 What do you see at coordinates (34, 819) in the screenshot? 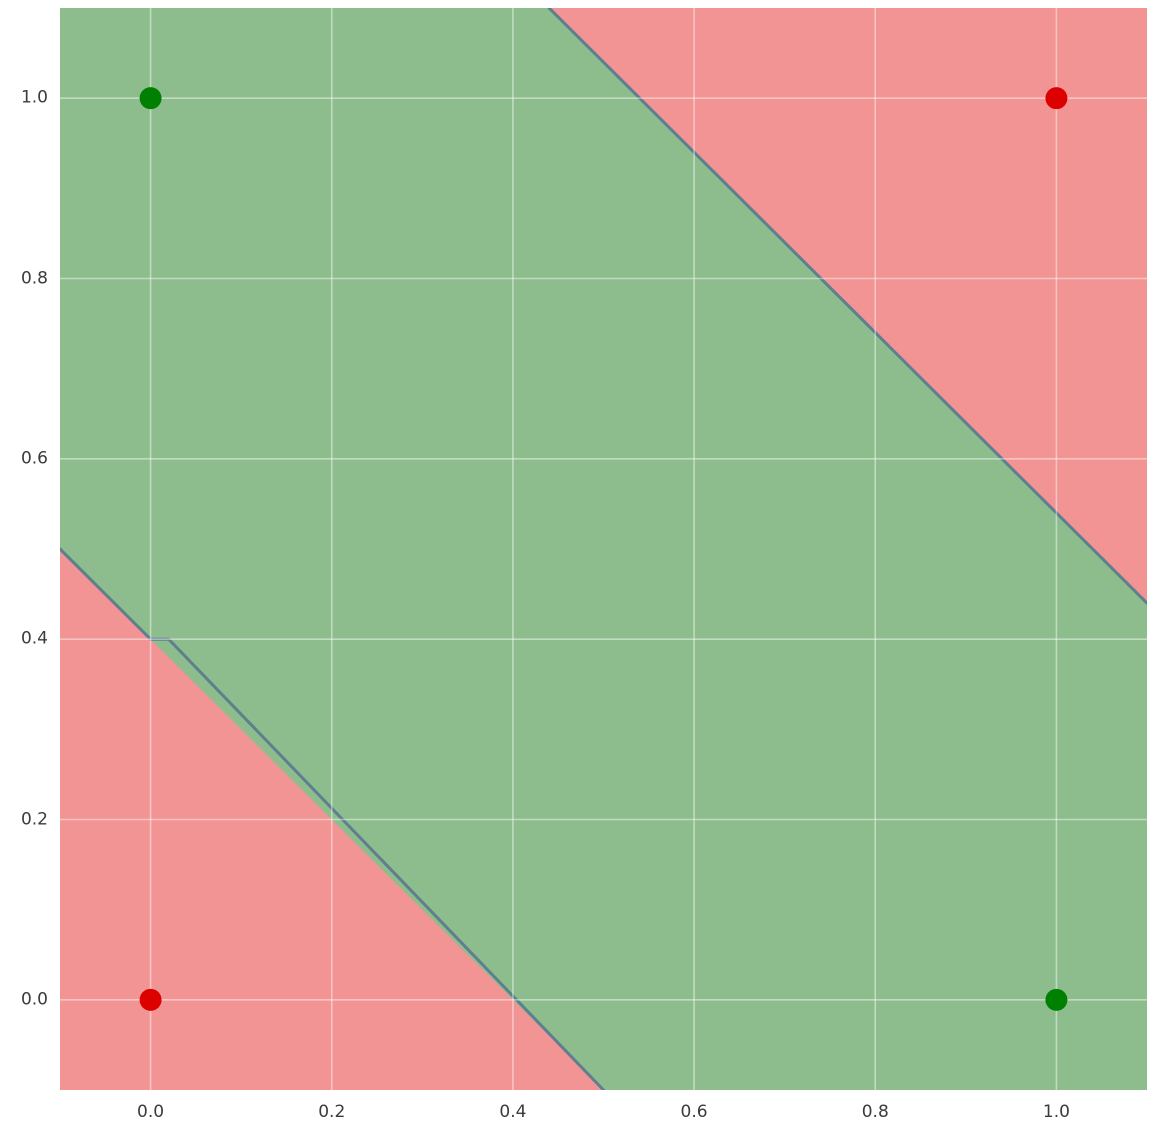
I see `y-tick-label: 0.2` at bounding box center [34, 819].